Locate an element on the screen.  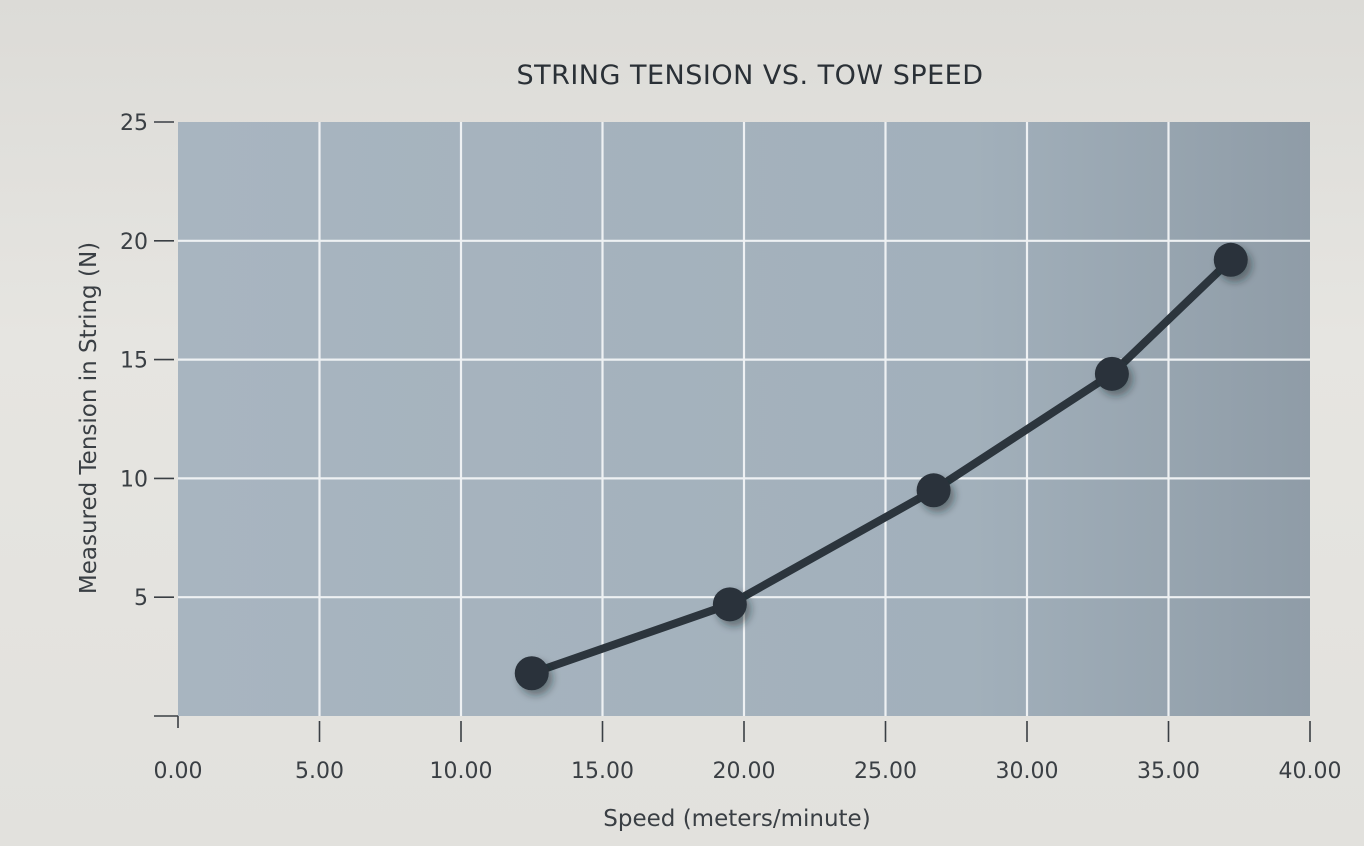
x-axis-label: Speed (meters/minute) is located at coordinates (736, 819).